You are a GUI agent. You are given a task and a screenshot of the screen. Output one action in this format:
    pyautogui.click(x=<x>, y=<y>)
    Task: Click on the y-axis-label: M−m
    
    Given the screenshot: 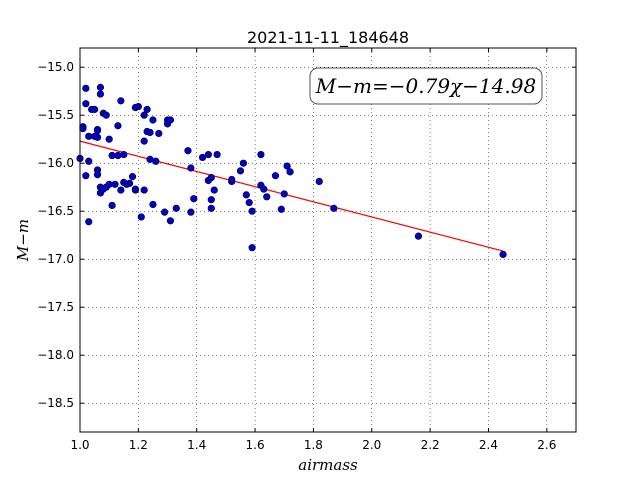 What is the action you would take?
    pyautogui.click(x=23, y=240)
    